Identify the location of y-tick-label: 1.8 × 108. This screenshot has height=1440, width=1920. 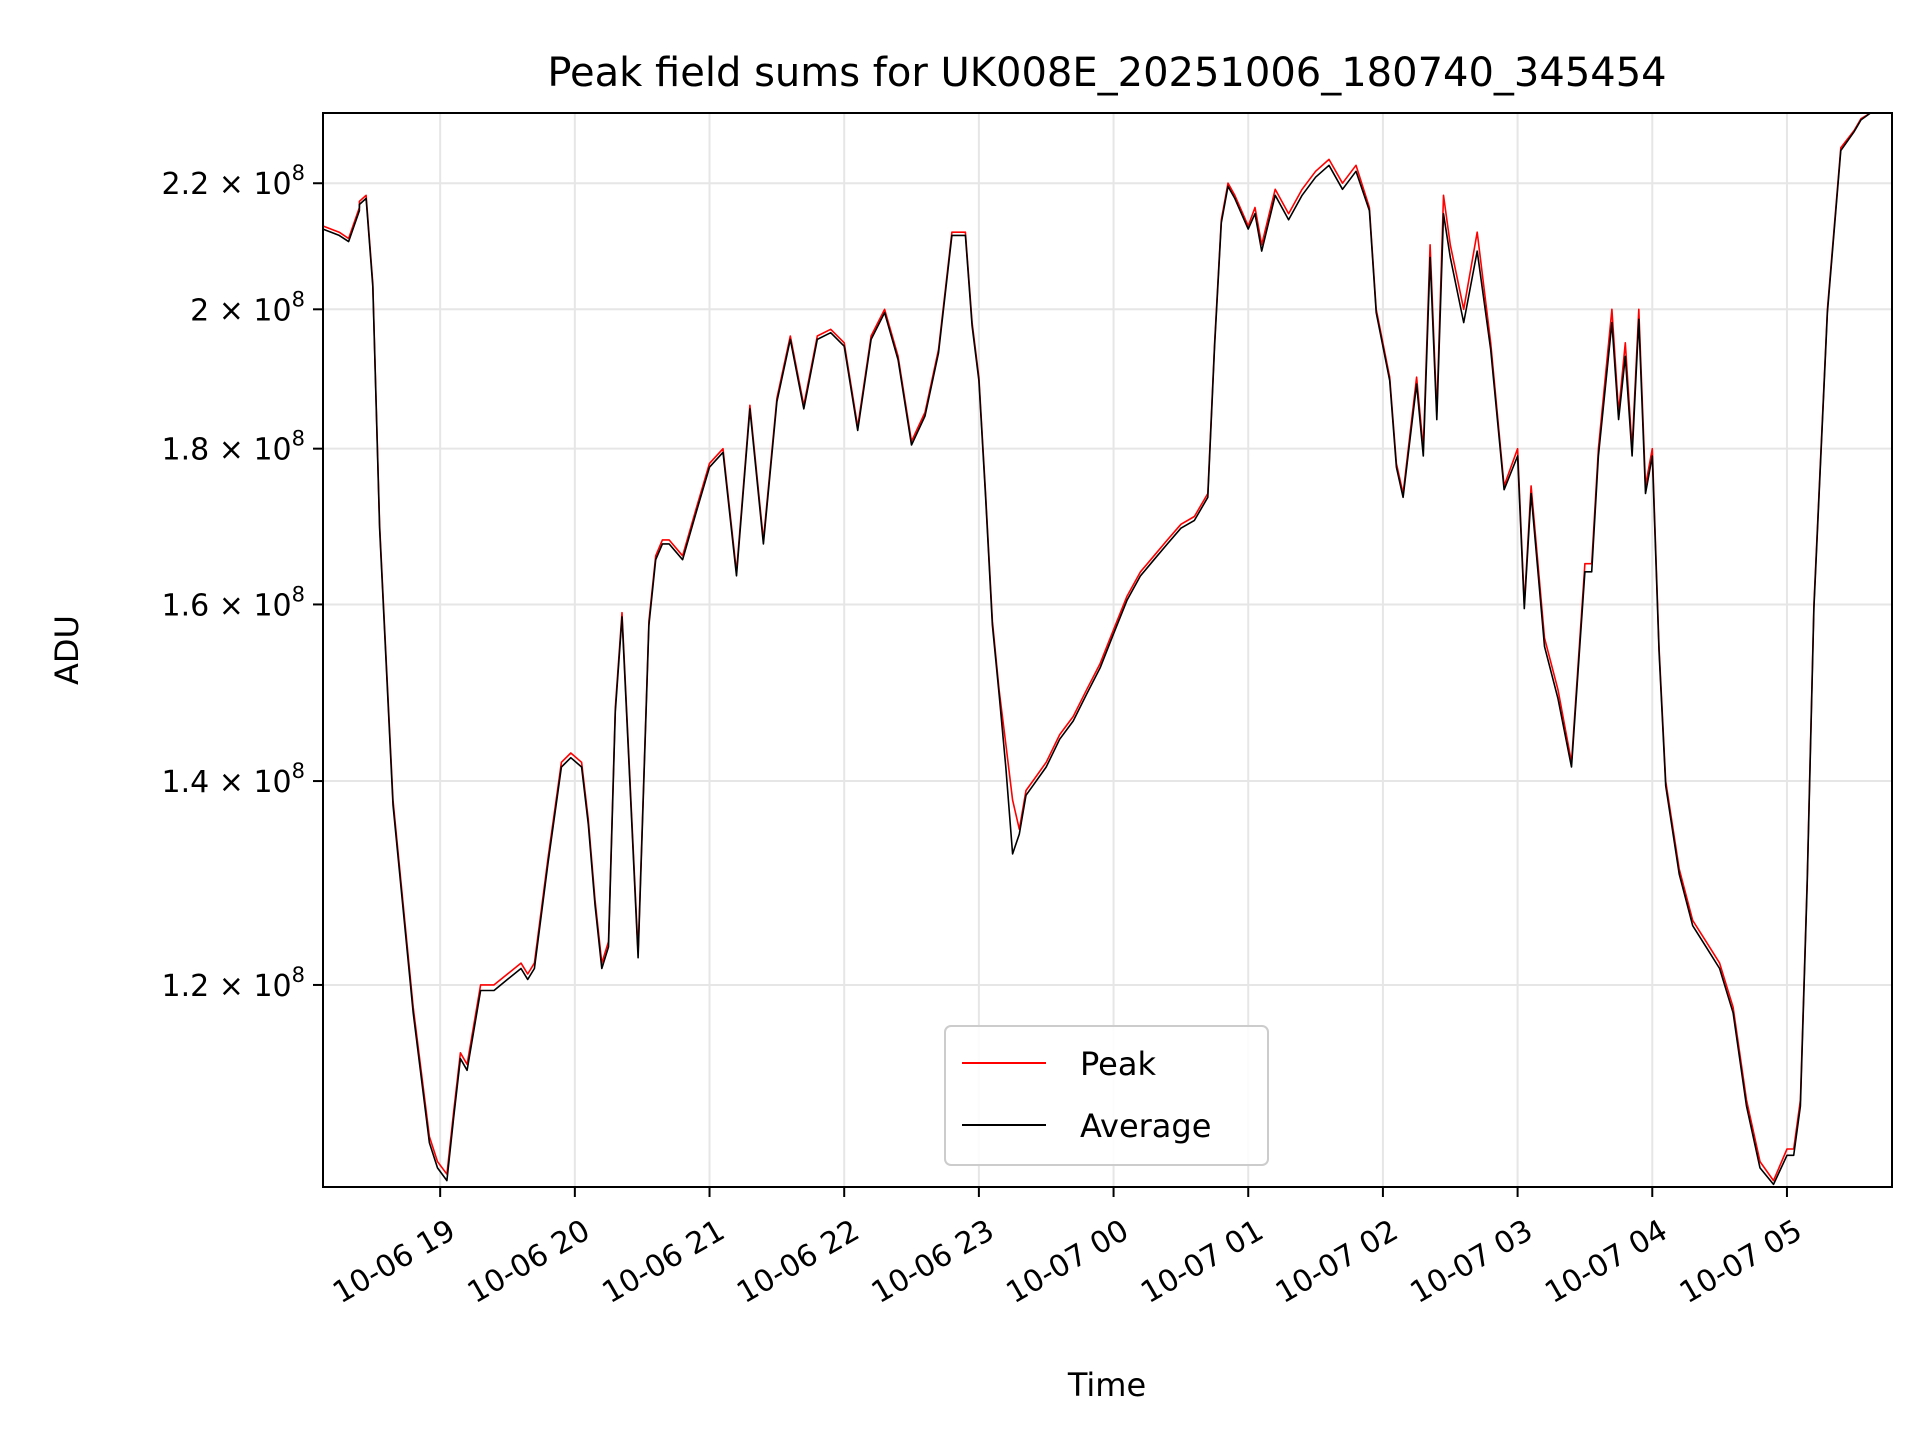
(233, 447).